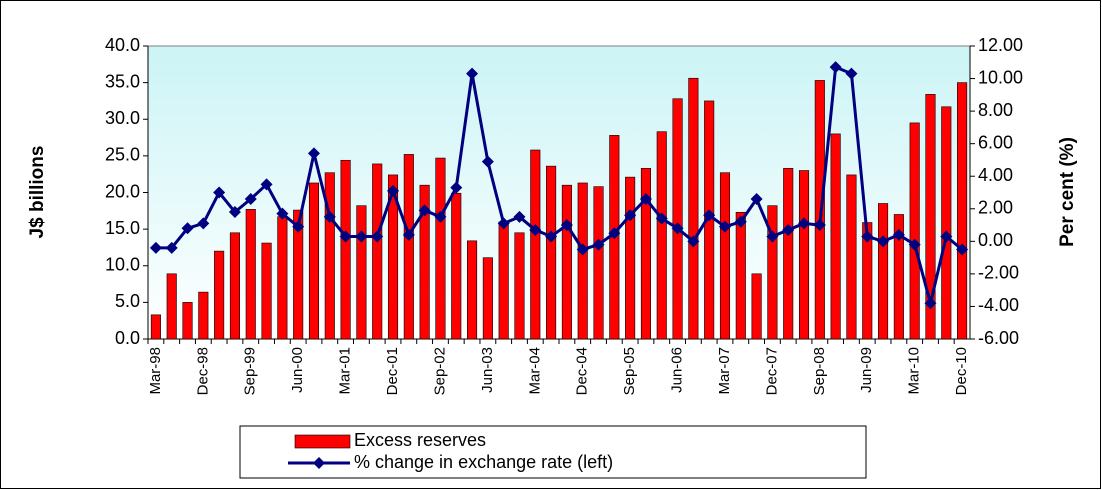 This screenshot has height=490, width=1102. Describe the element at coordinates (122, 191) in the screenshot. I see `y-tick-label: 20.0` at that location.